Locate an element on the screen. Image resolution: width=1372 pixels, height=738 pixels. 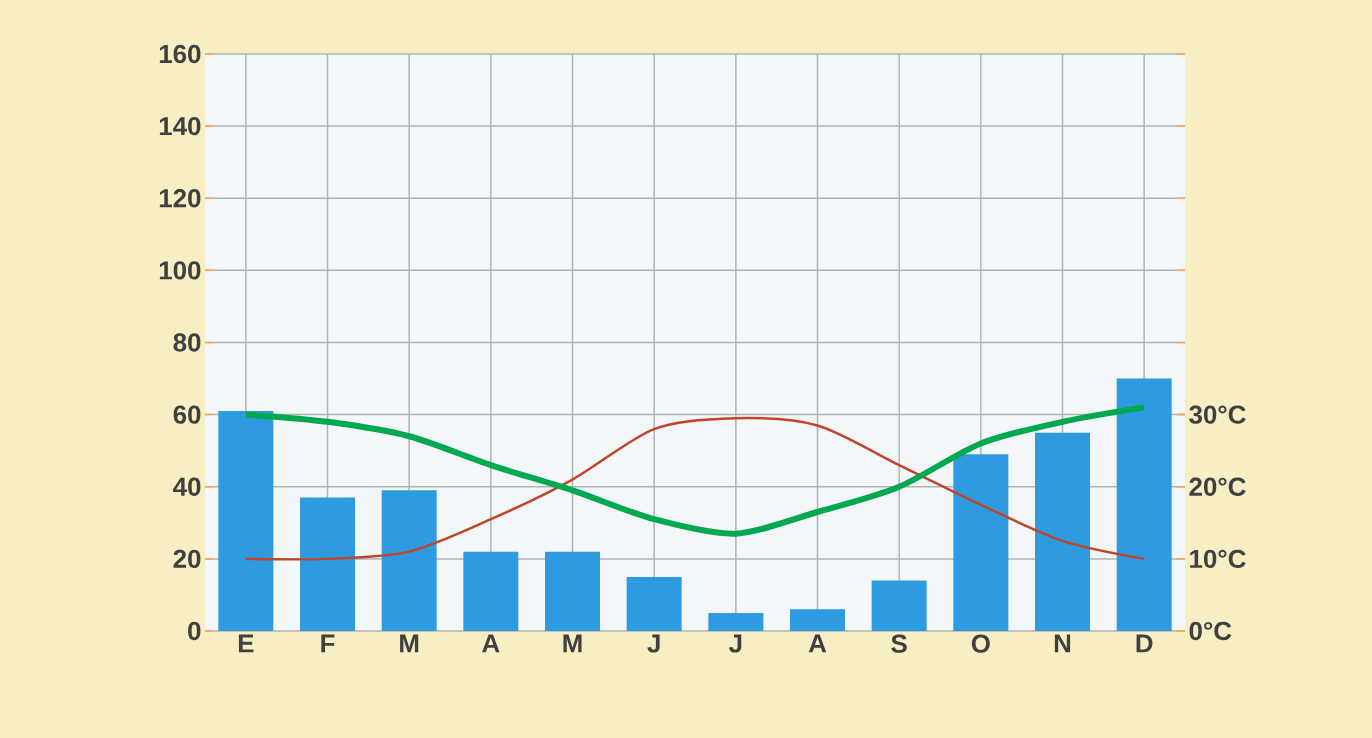
x-tick-label: N is located at coordinates (1062, 643).